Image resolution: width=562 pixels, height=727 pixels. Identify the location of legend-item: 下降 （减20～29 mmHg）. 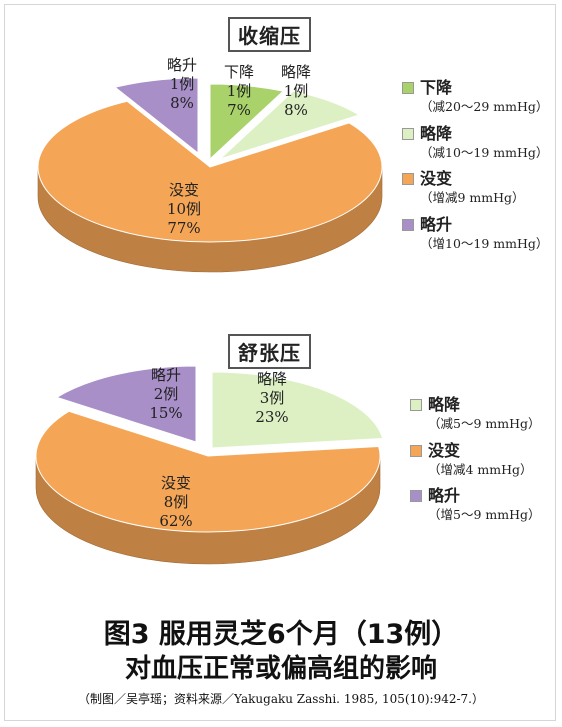
(475, 96).